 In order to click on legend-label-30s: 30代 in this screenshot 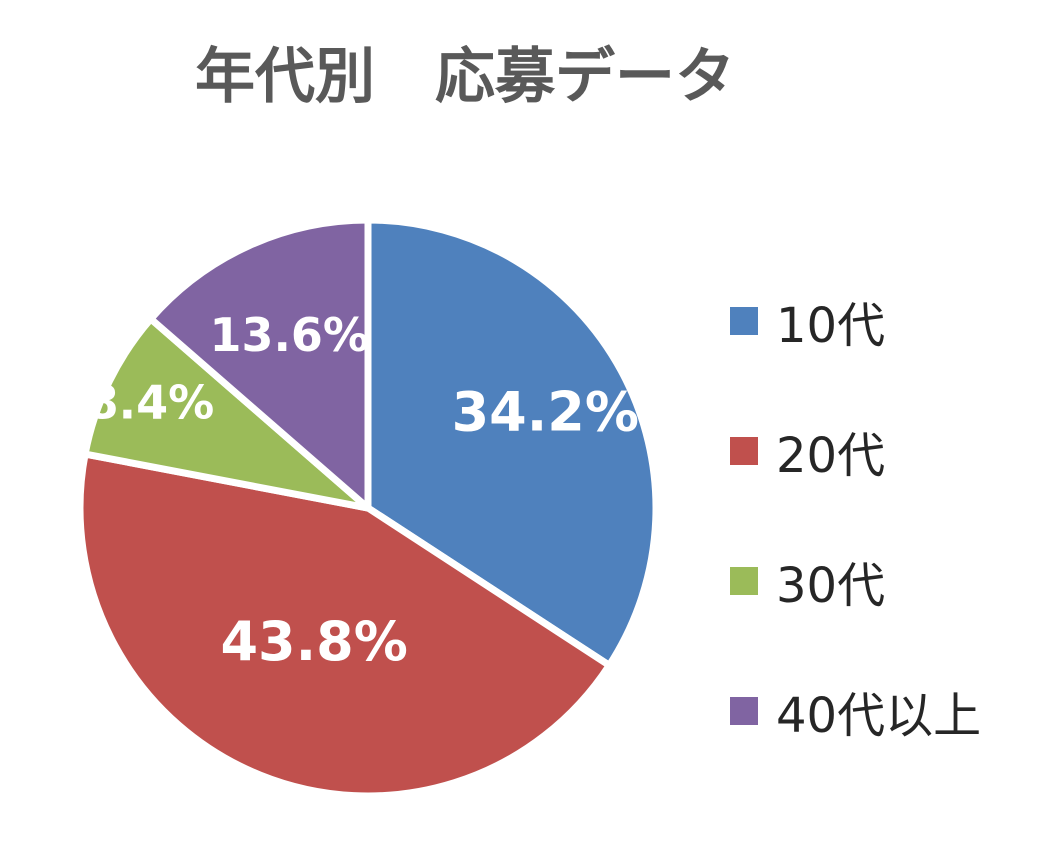, I will do `click(831, 586)`.